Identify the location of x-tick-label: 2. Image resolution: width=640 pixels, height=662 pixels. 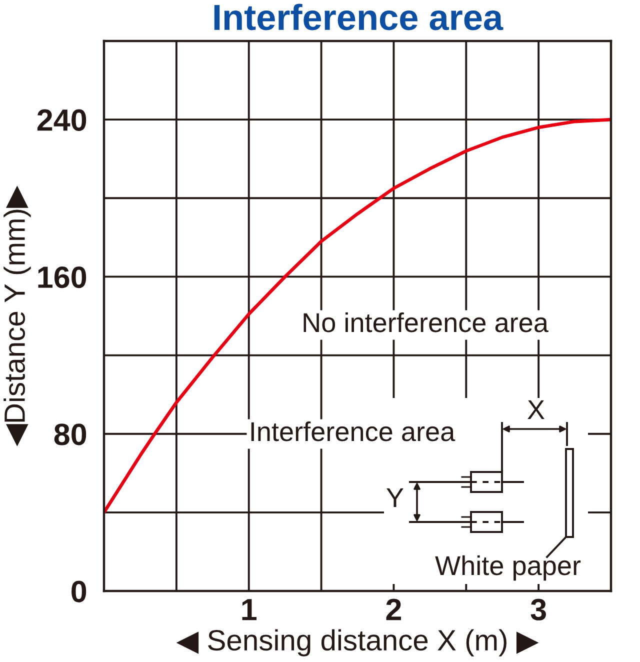
(393, 609).